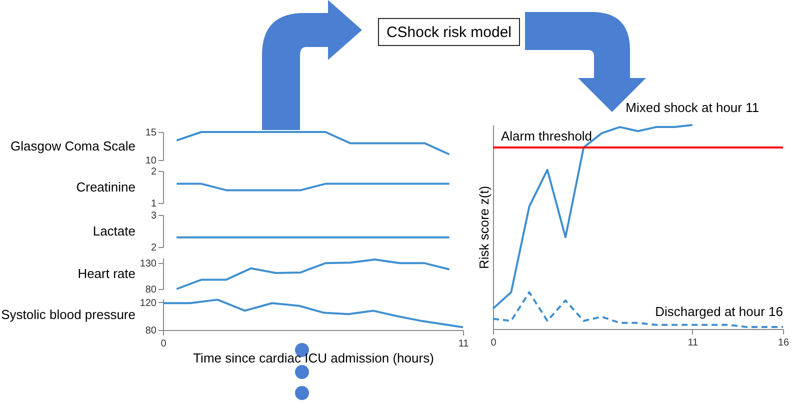  Describe the element at coordinates (151, 133) in the screenshot. I see `y-tick-label: 15` at that location.